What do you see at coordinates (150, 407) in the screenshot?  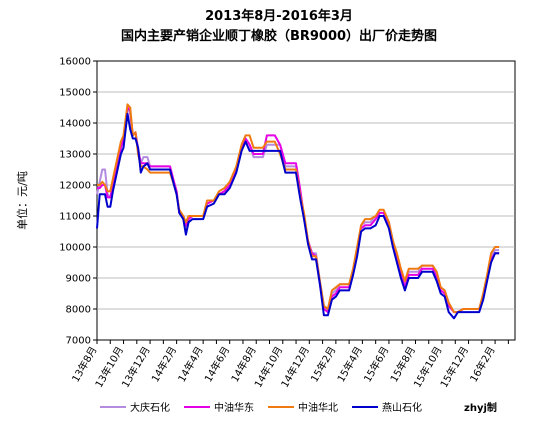 I see `legend-label: 大庆石化` at bounding box center [150, 407].